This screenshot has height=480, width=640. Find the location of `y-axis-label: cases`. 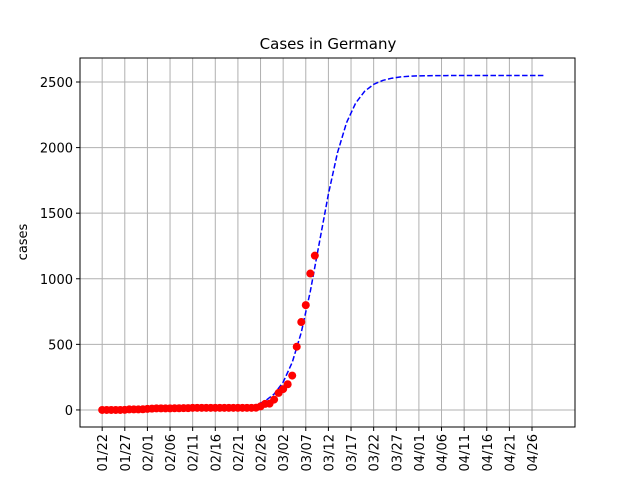

y-axis-label: cases is located at coordinates (23, 241).